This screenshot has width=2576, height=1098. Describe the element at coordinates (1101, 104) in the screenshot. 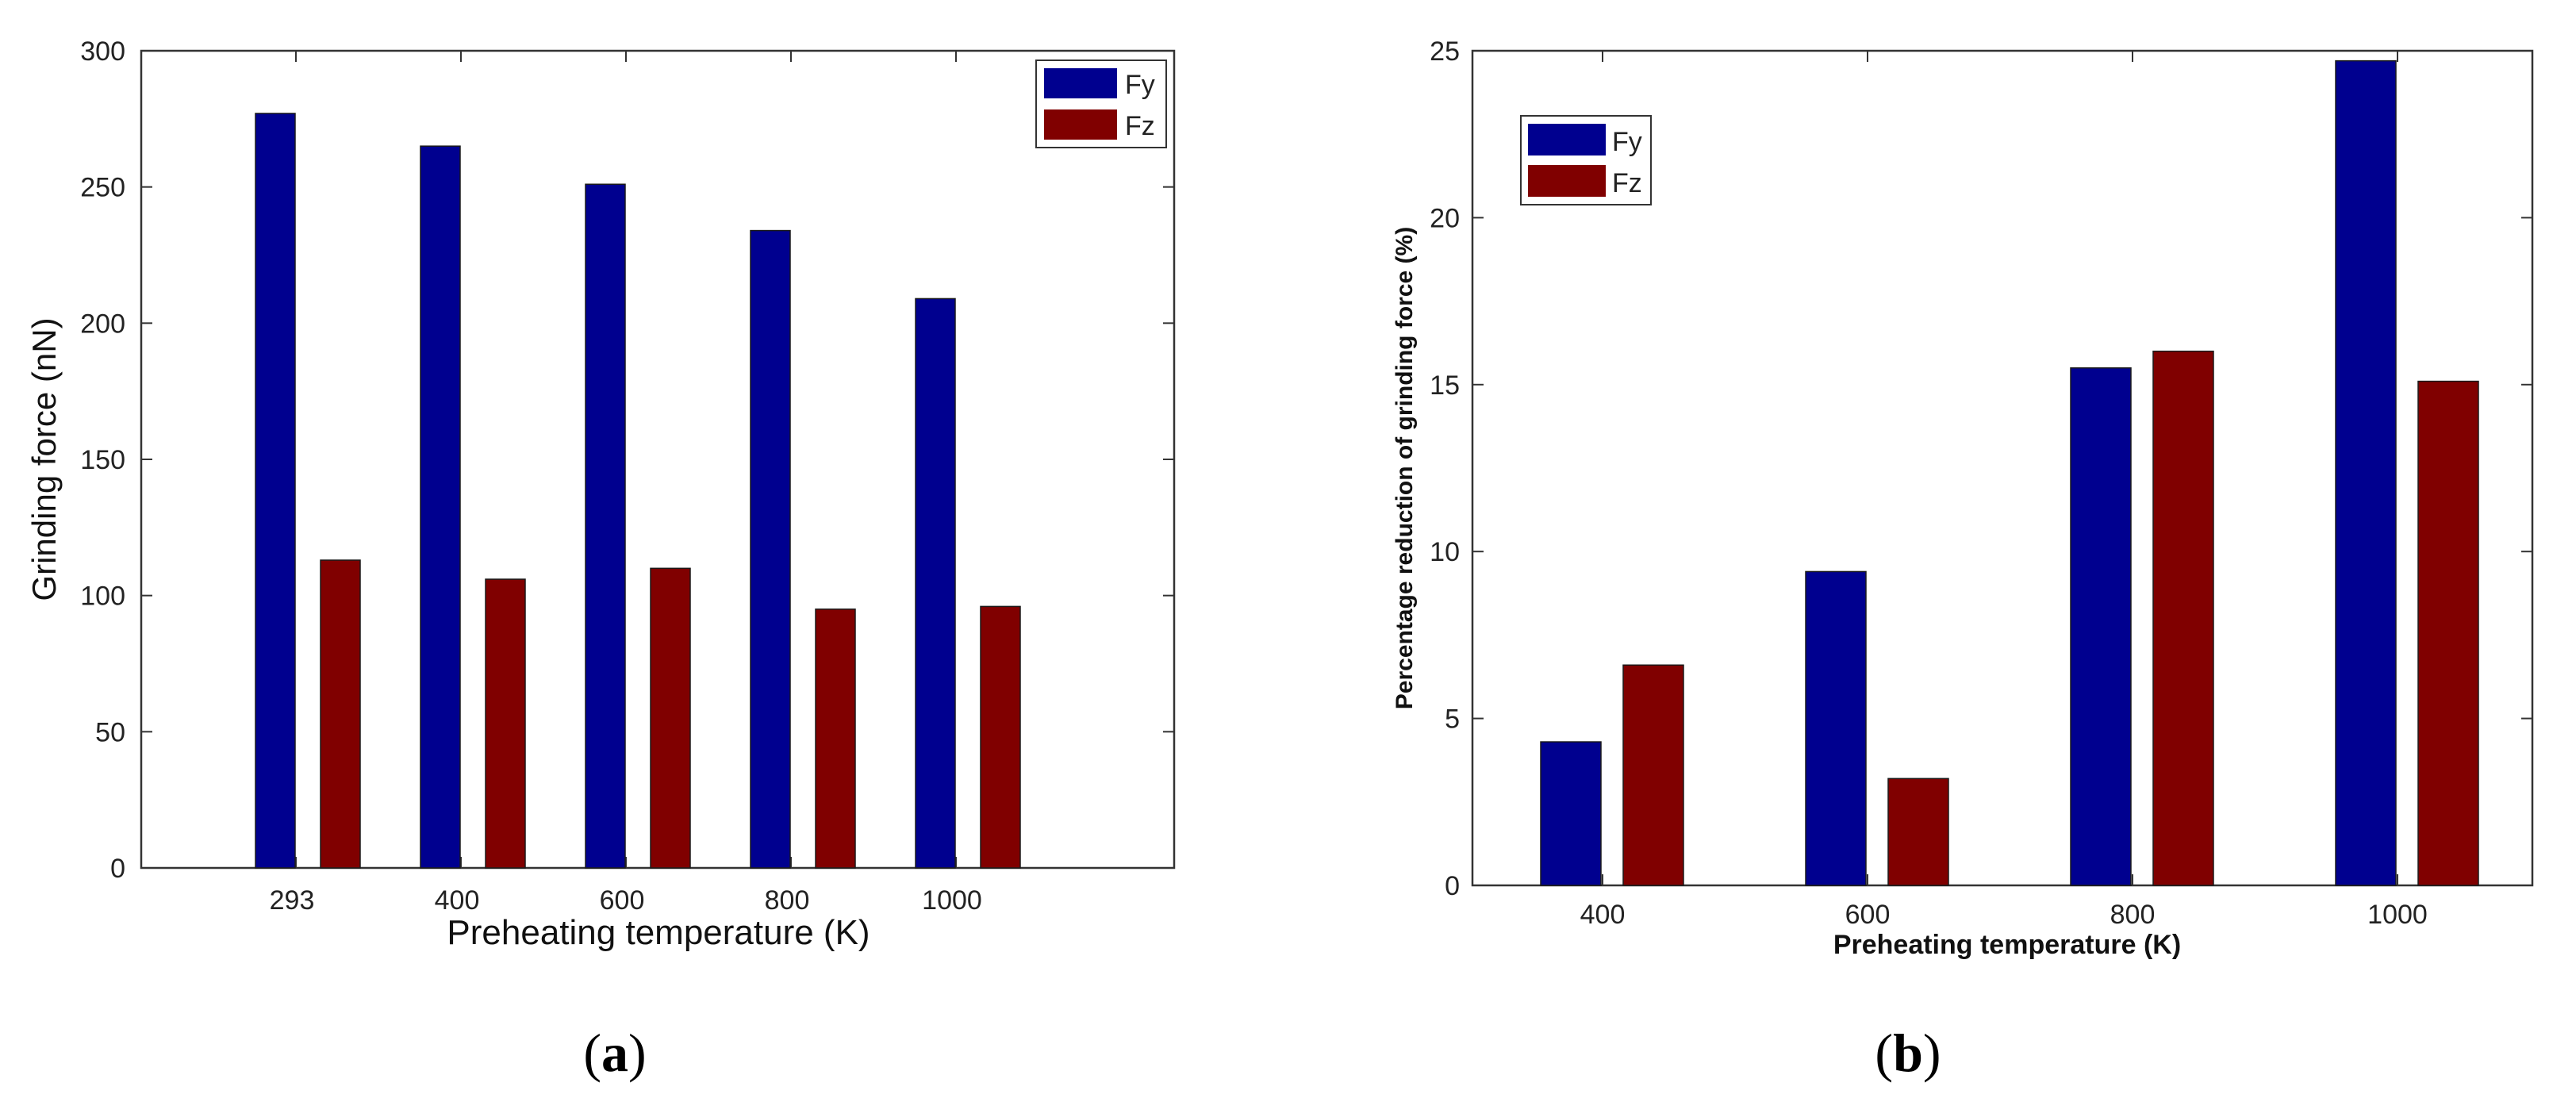

I see `chart-a-legend: Fy Fz` at that location.